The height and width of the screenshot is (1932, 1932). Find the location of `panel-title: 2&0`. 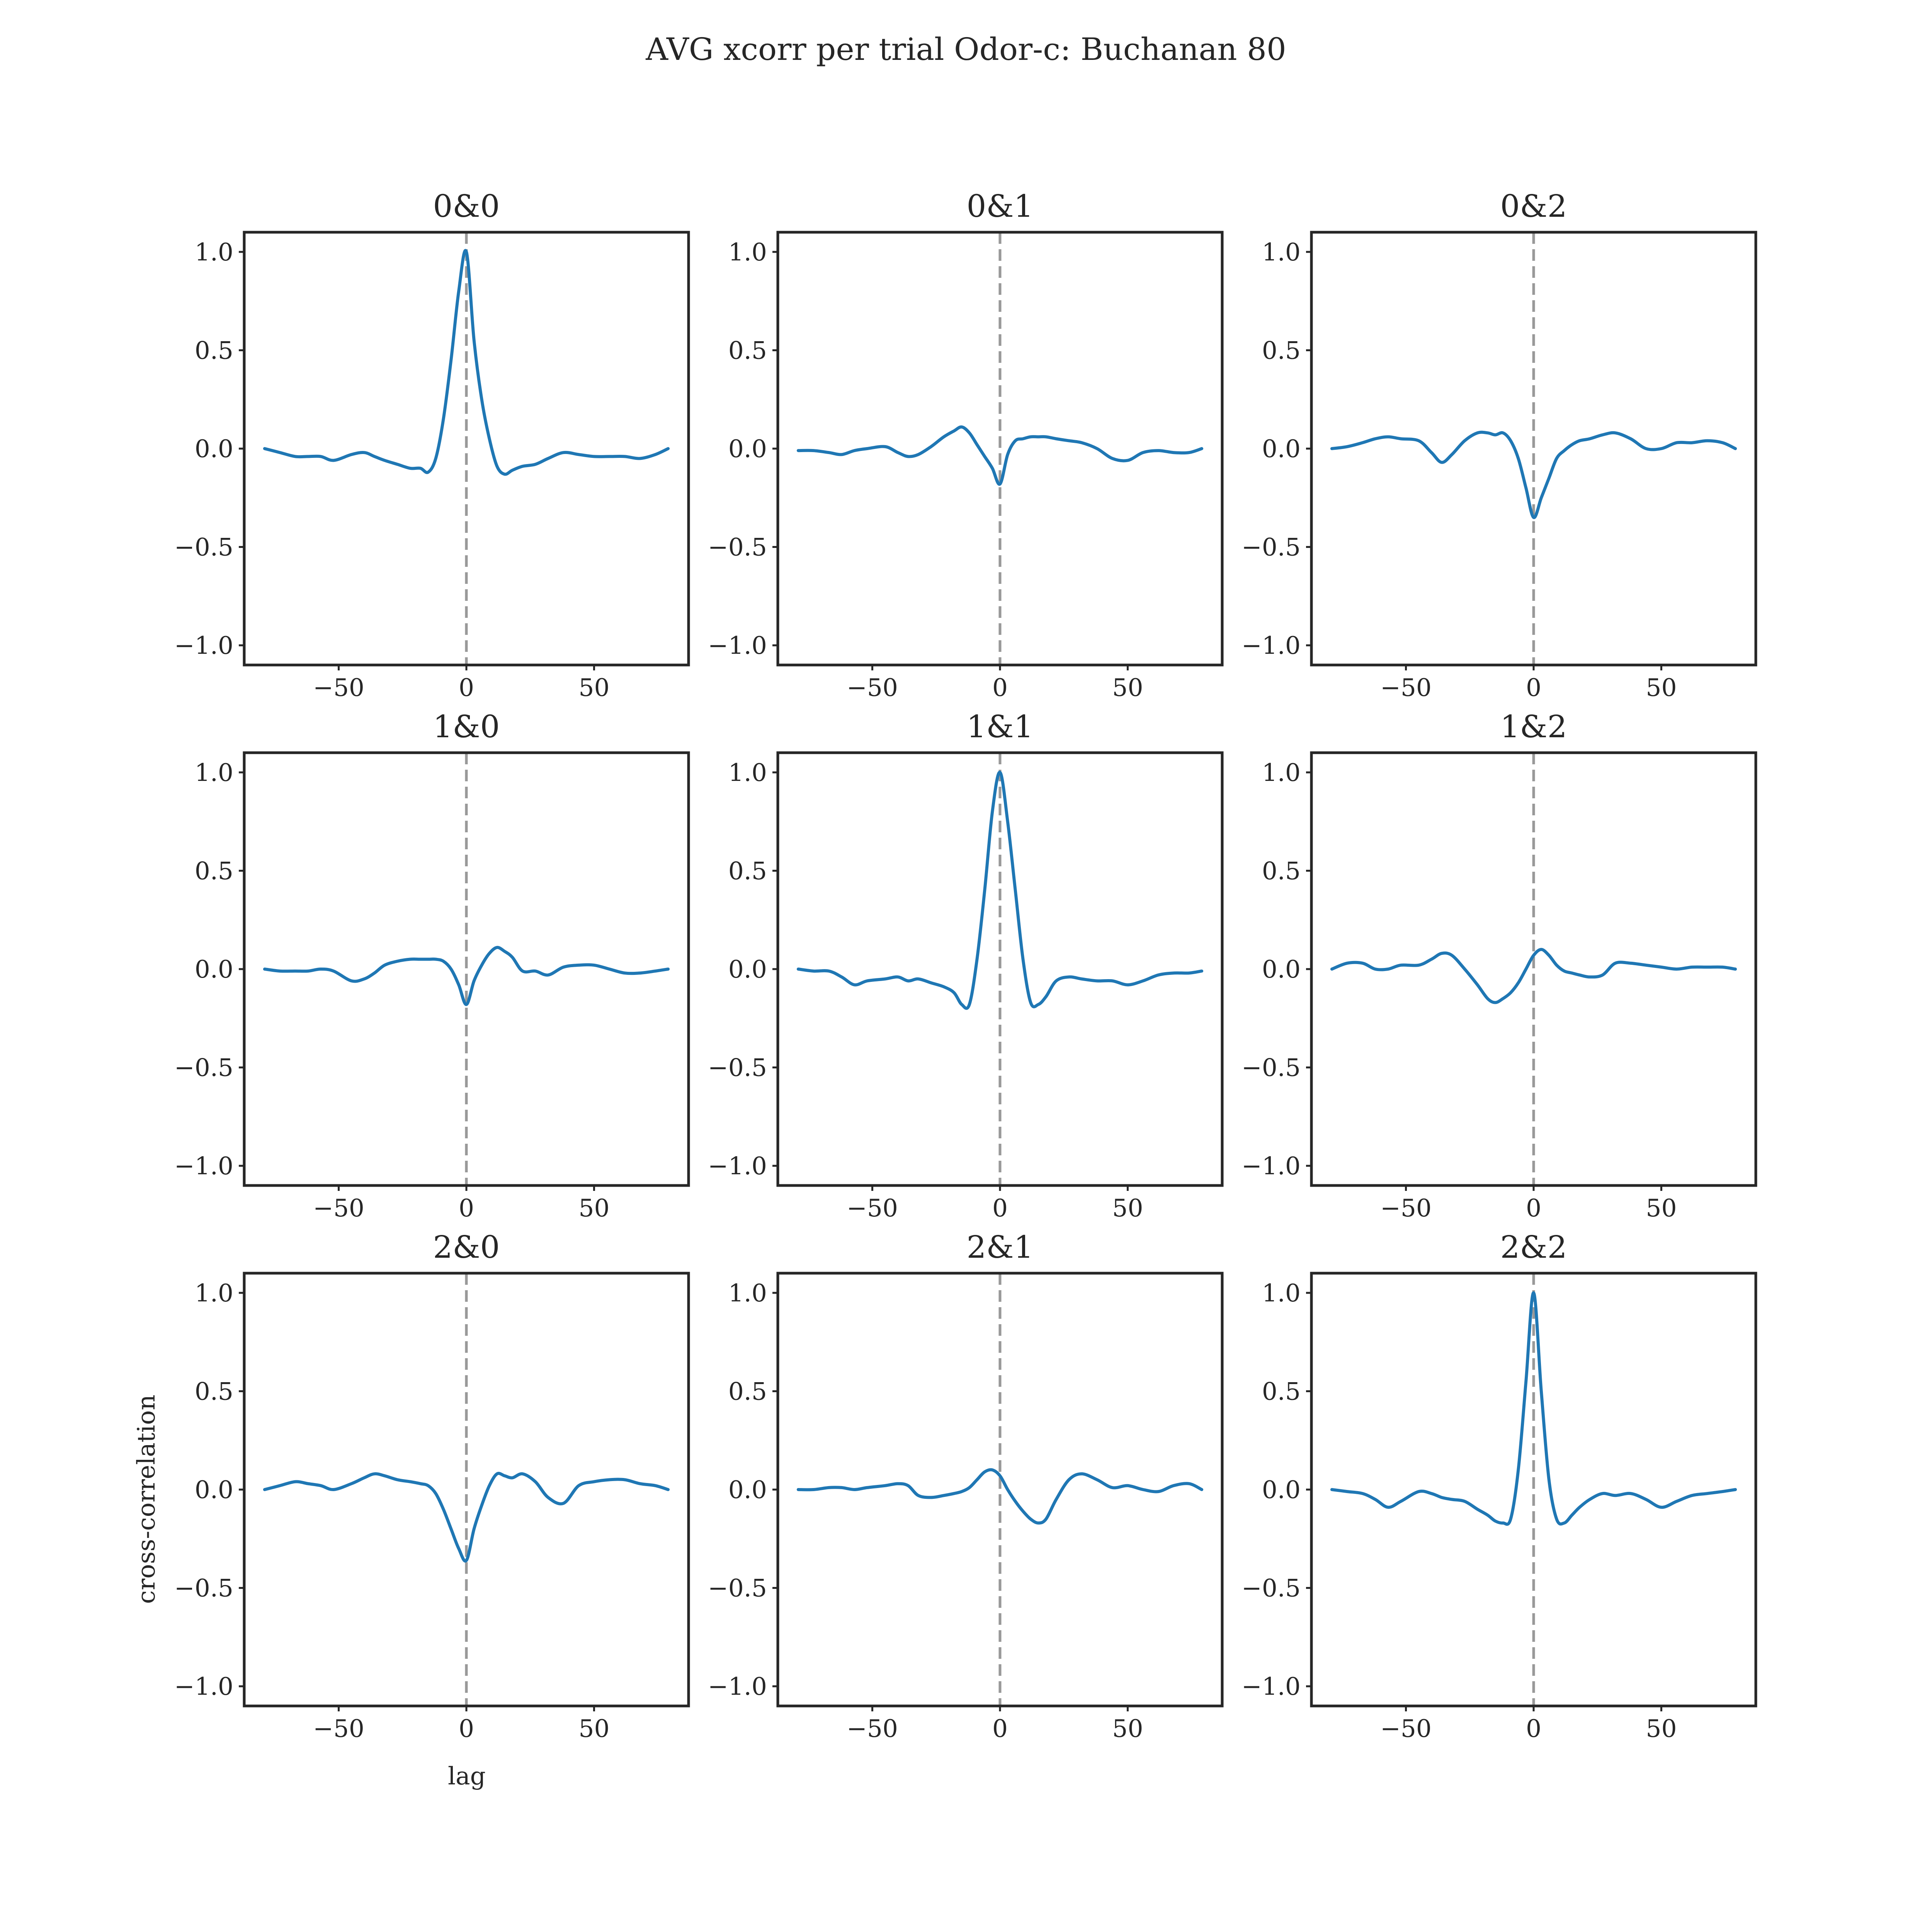

panel-title: 2&0 is located at coordinates (467, 1247).